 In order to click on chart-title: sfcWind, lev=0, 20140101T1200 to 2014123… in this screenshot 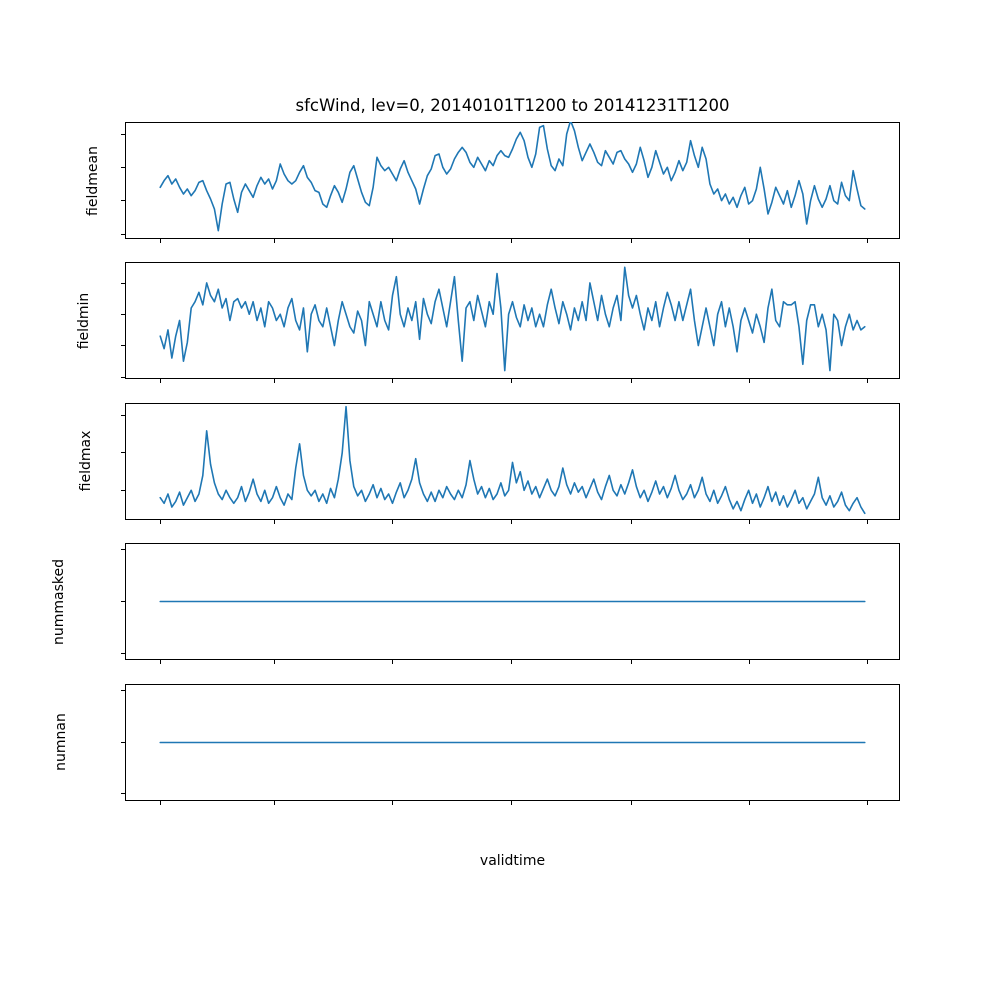, I will do `click(512, 105)`.